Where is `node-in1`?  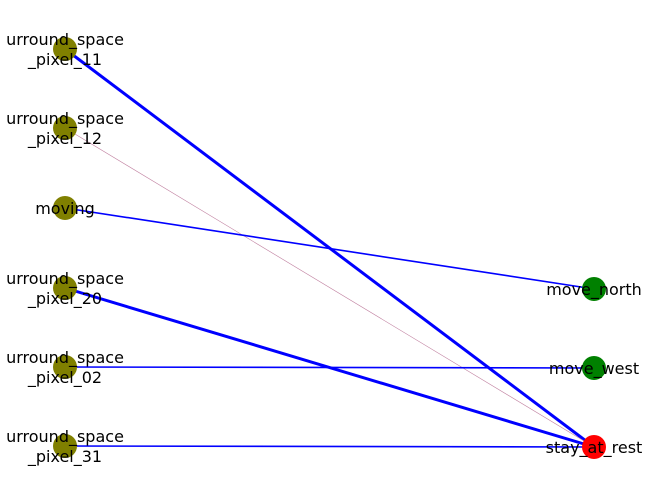
node-in1 is located at coordinates (65, 49).